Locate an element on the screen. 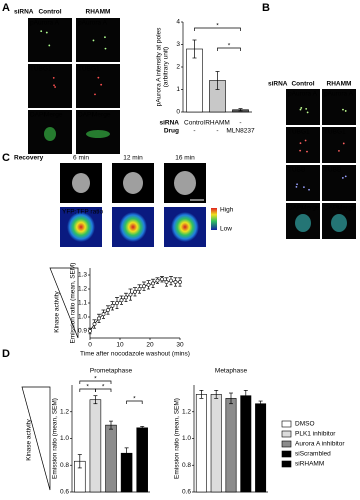 The height and width of the screenshot is (500, 360). row-name: Drug is located at coordinates (171, 131).